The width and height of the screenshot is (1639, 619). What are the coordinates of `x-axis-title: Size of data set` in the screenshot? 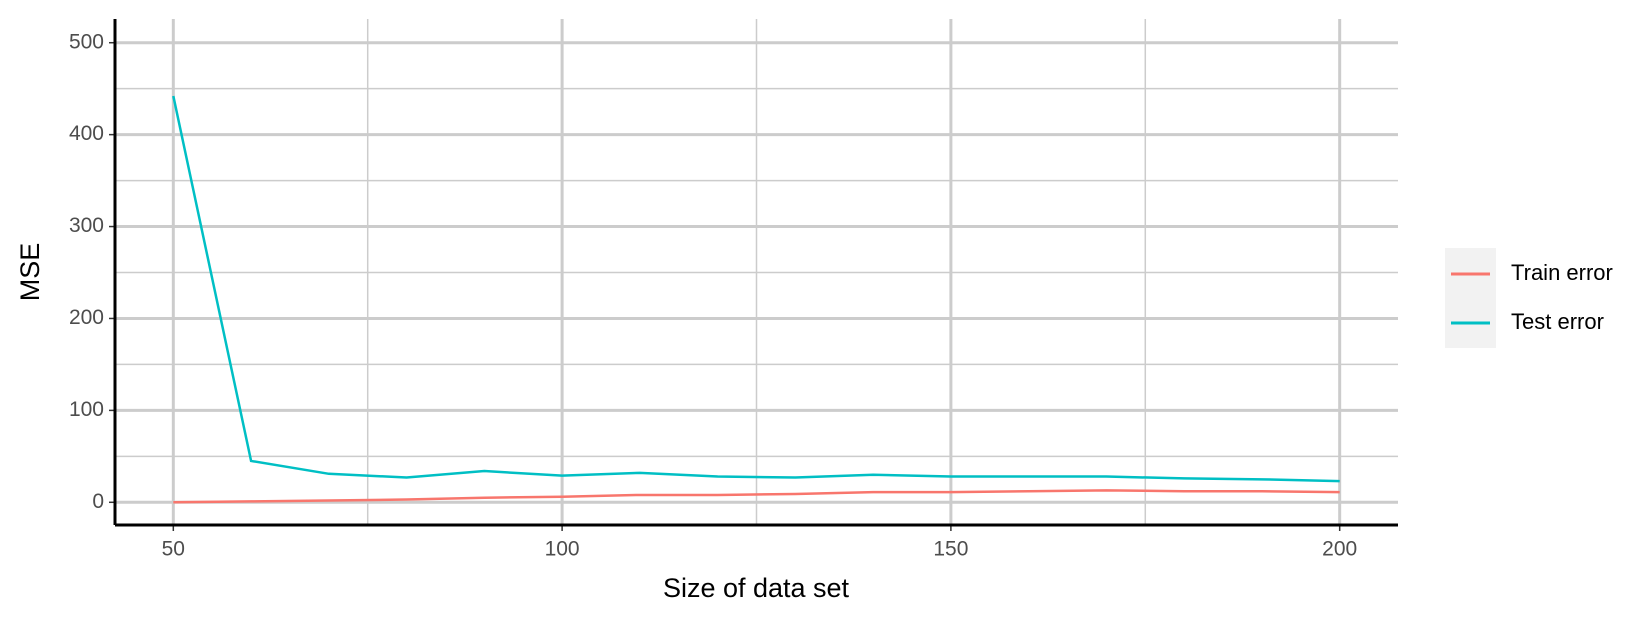 It's located at (756, 588).